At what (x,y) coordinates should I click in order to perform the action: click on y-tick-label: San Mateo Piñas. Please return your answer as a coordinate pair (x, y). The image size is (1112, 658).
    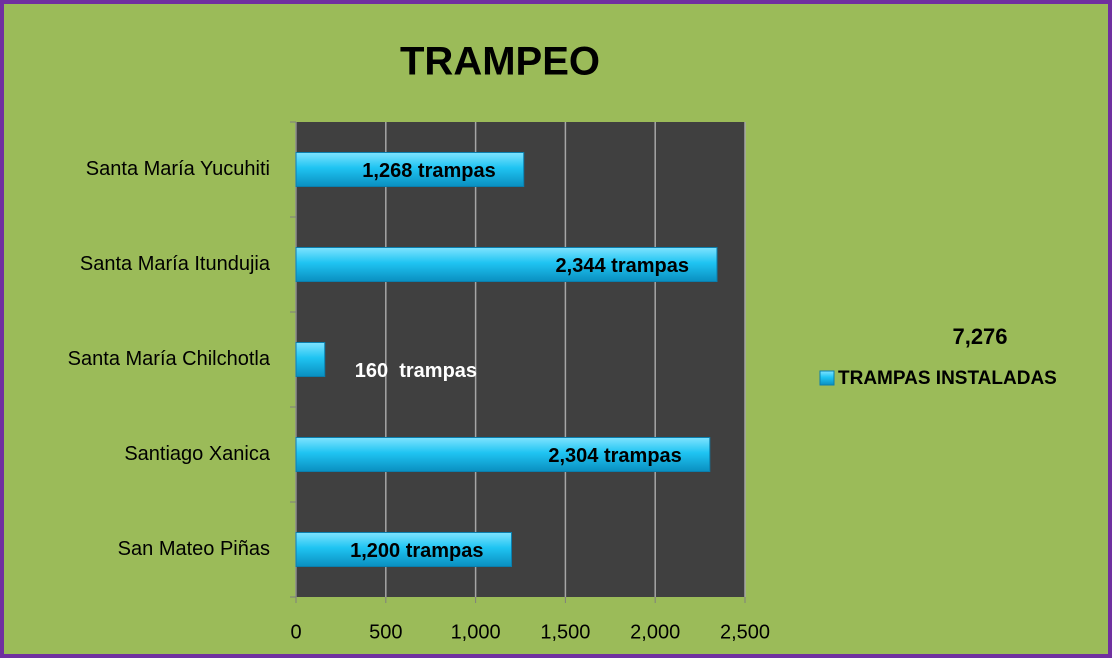
    Looking at the image, I should click on (194, 549).